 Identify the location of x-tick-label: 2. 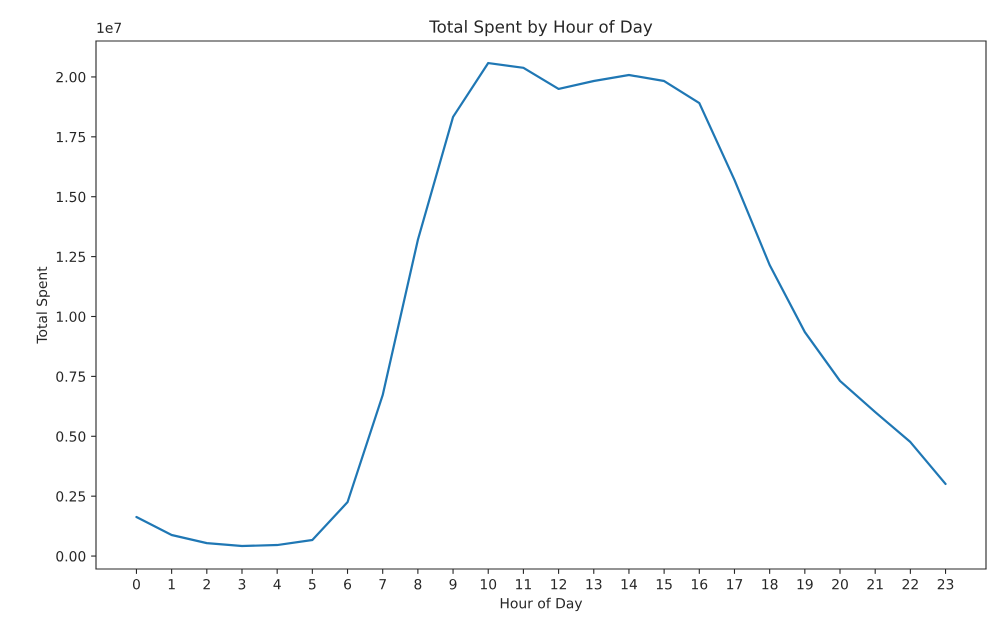
(206, 584).